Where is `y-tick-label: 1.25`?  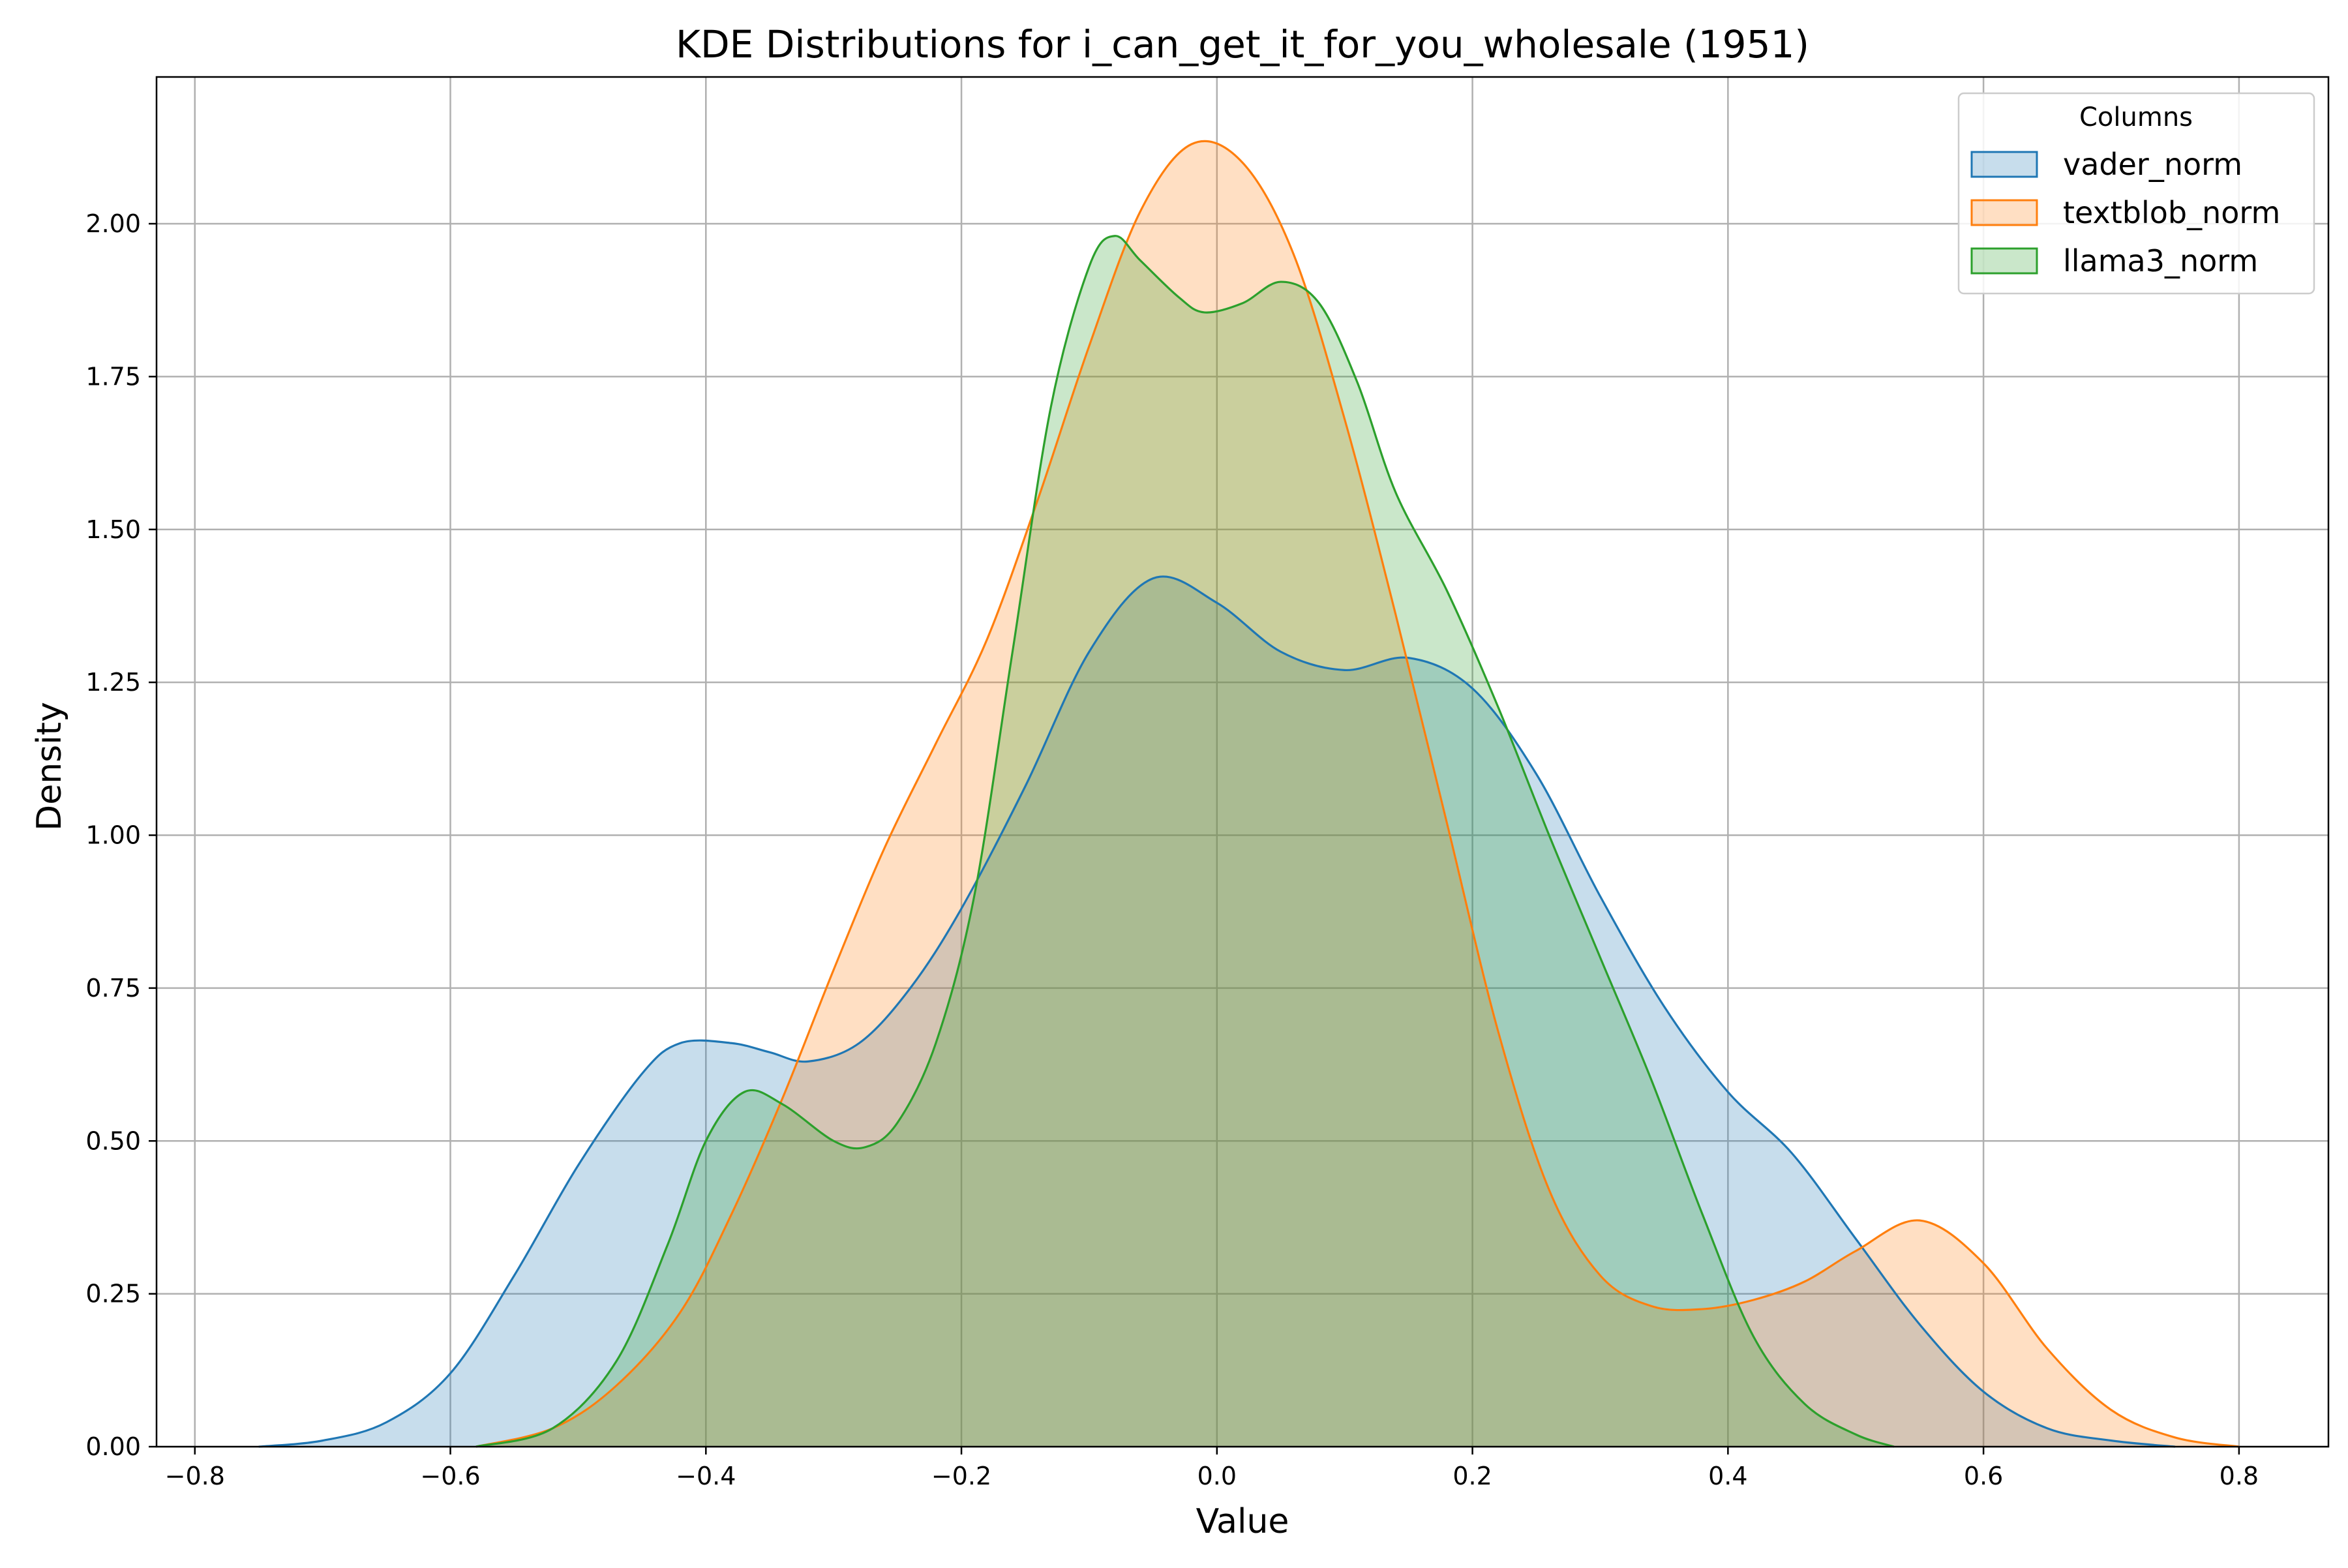 y-tick-label: 1.25 is located at coordinates (113, 682).